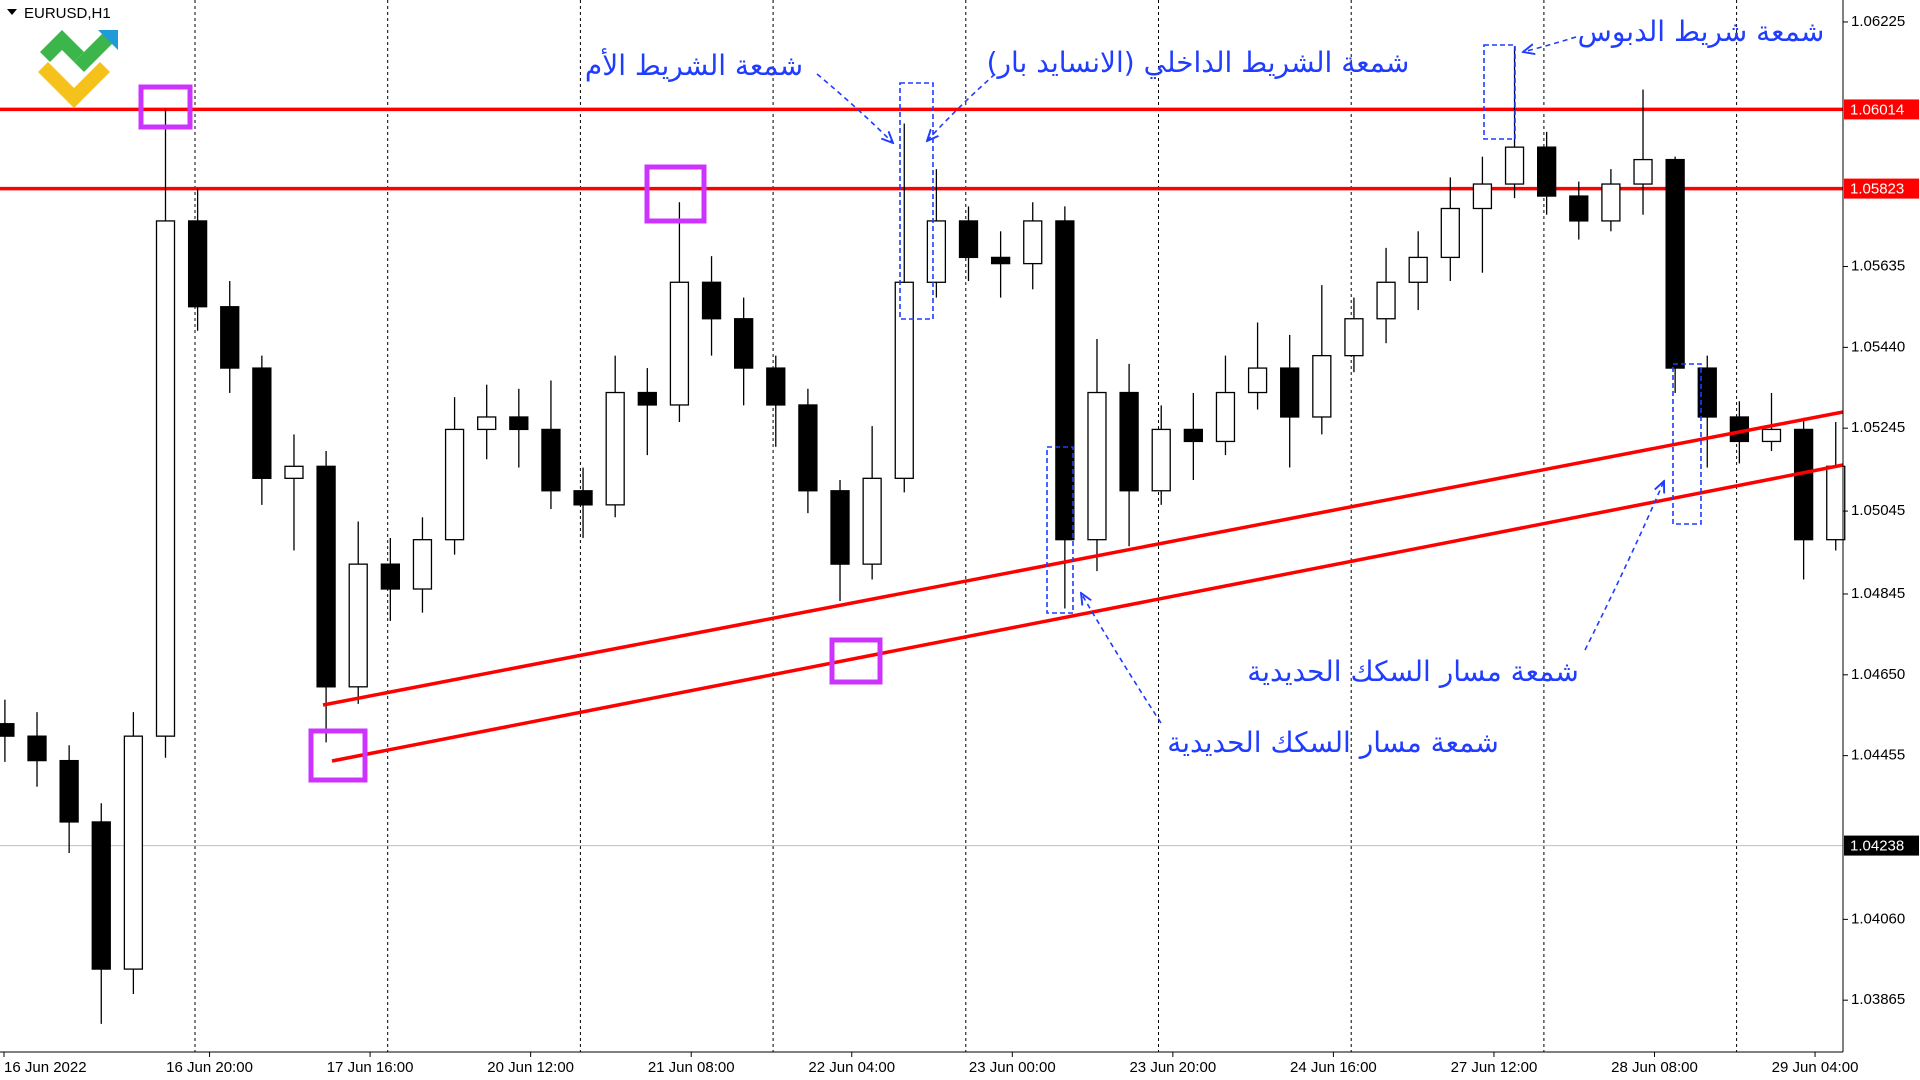 The image size is (1920, 1080). Describe the element at coordinates (67, 13) in the screenshot. I see `chart-title: EURUSD,H1` at that location.